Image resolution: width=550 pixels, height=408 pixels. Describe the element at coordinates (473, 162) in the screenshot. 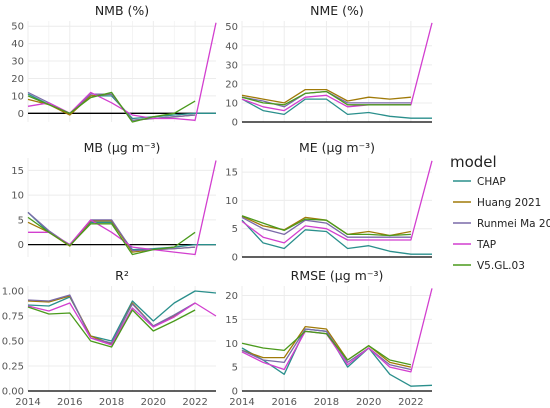

I see `legend-title: model` at that location.